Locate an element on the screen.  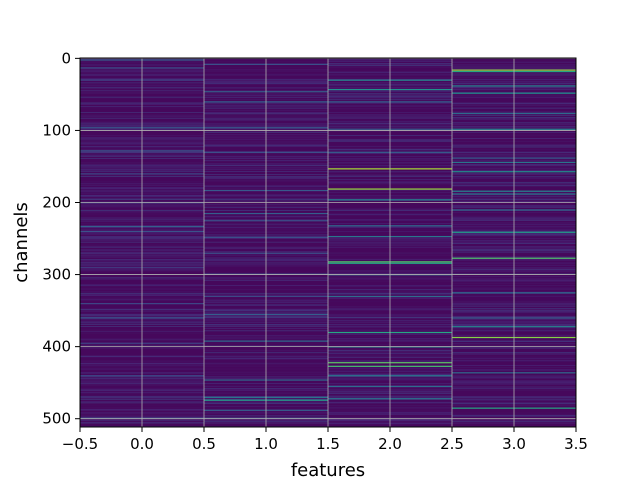
x-axis: −0.5 0.0 0.5 1.0 1.5 2.0 2.5 3.0 3.5 is located at coordinates (325, 440).